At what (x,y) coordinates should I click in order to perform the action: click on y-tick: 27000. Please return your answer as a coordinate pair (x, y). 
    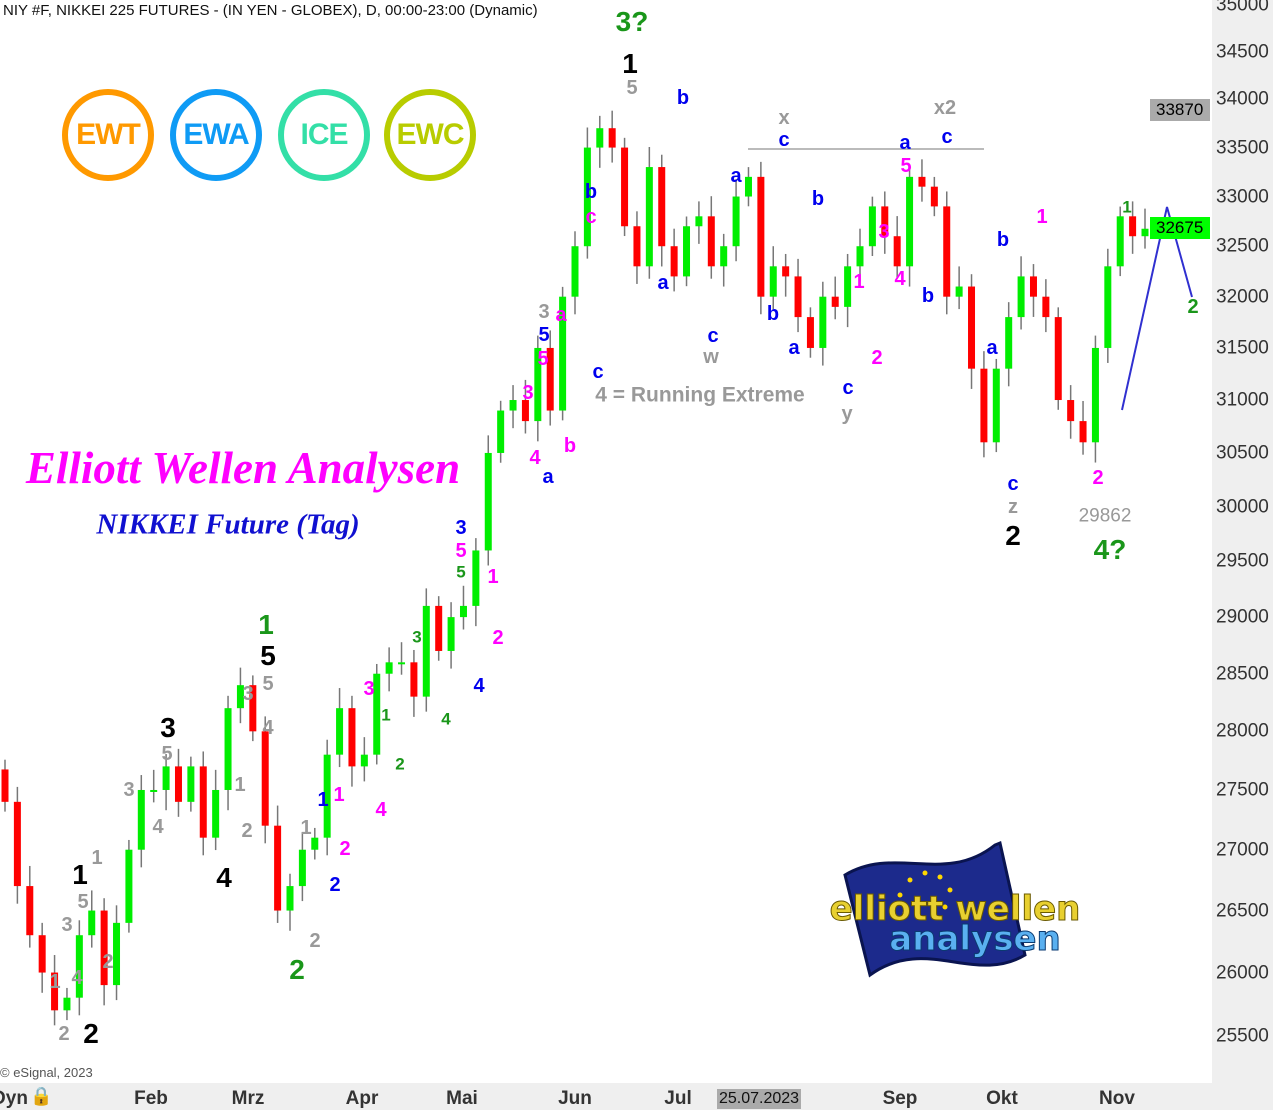
    Looking at the image, I should click on (1242, 850).